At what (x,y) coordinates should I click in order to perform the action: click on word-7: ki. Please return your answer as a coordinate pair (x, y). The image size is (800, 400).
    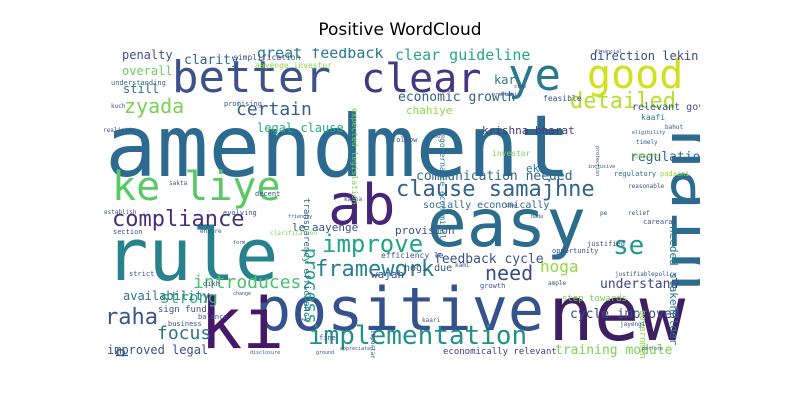
    Looking at the image, I should click on (242, 320).